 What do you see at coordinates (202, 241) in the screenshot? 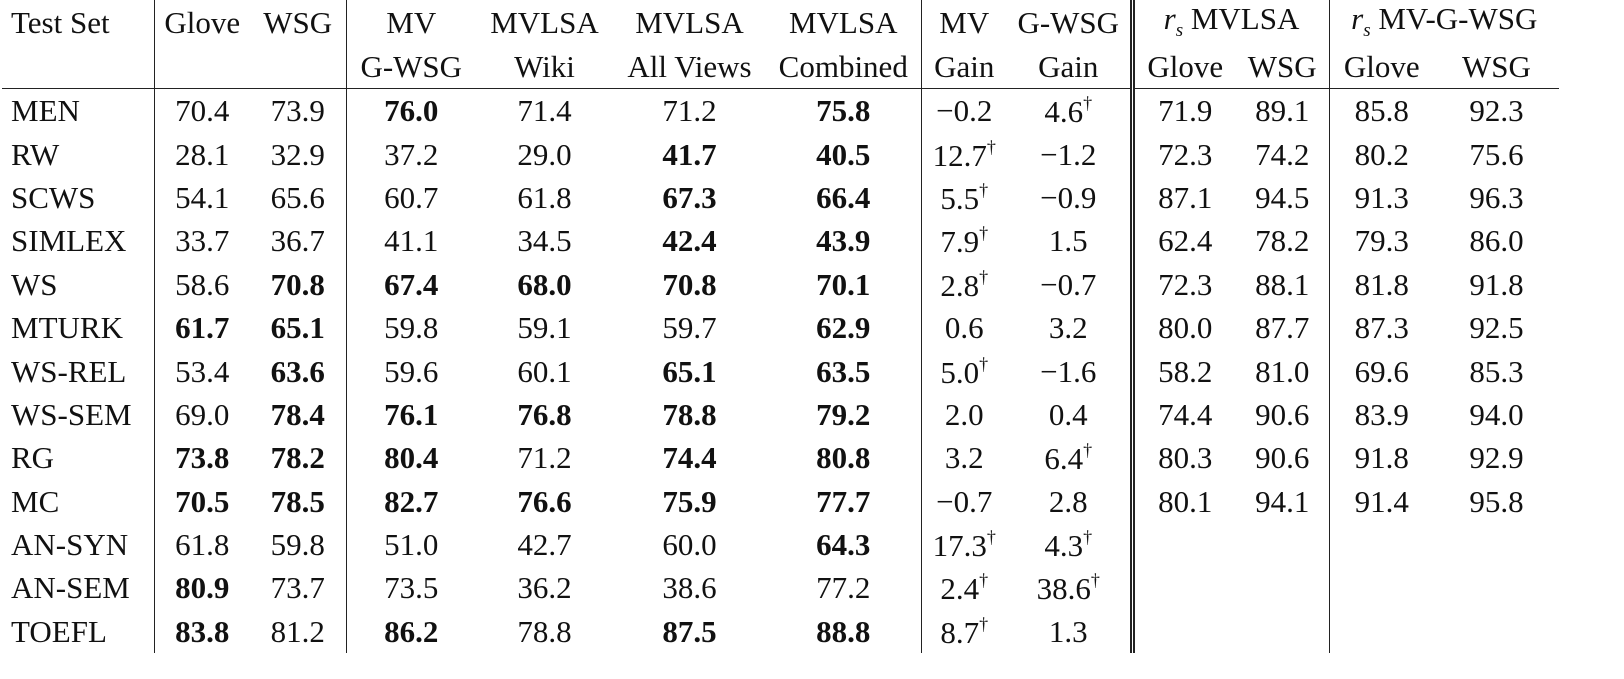
I see `value: 33.7` at bounding box center [202, 241].